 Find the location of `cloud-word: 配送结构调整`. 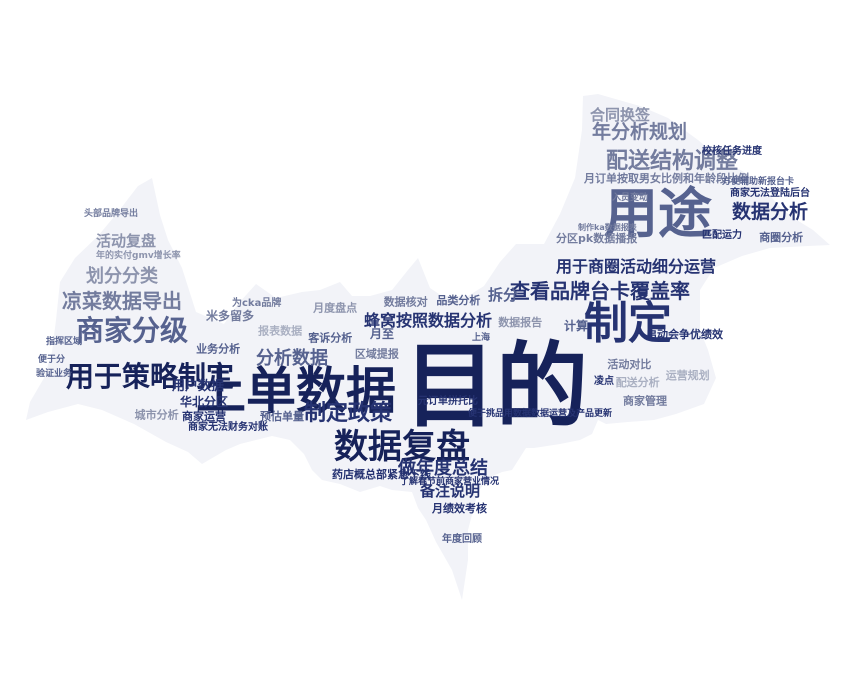

cloud-word: 配送结构调整 is located at coordinates (672, 161).